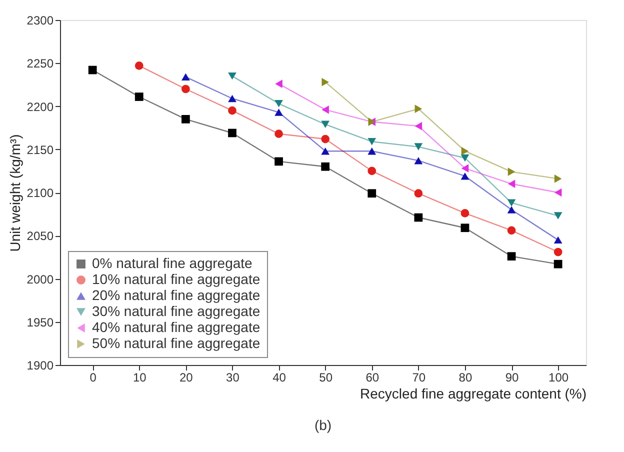  I want to click on x-tick-label: 90, so click(512, 377).